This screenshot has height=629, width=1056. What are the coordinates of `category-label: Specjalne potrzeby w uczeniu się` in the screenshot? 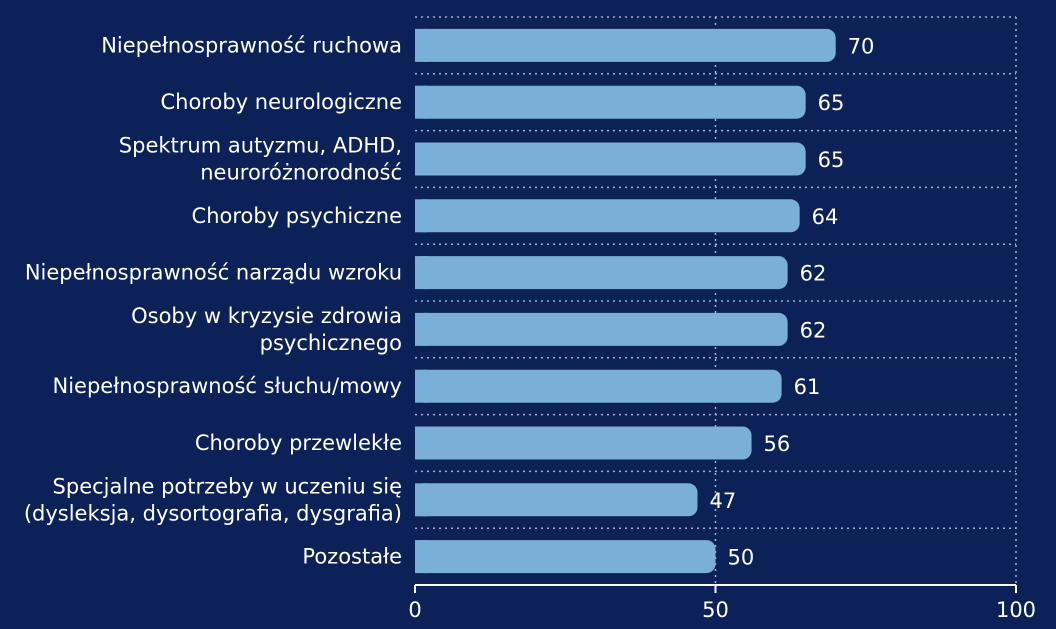 It's located at (227, 486).